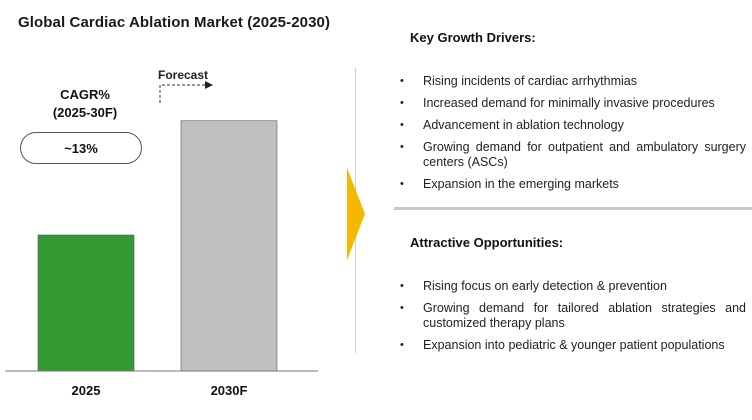 This screenshot has width=752, height=420. I want to click on arrow-right-icon, so click(356, 214).